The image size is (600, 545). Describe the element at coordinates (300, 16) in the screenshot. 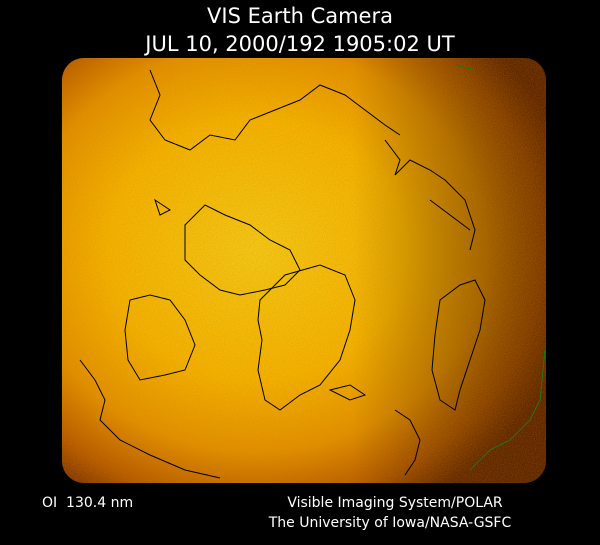

I see `title: VIS Earth Camera` at that location.